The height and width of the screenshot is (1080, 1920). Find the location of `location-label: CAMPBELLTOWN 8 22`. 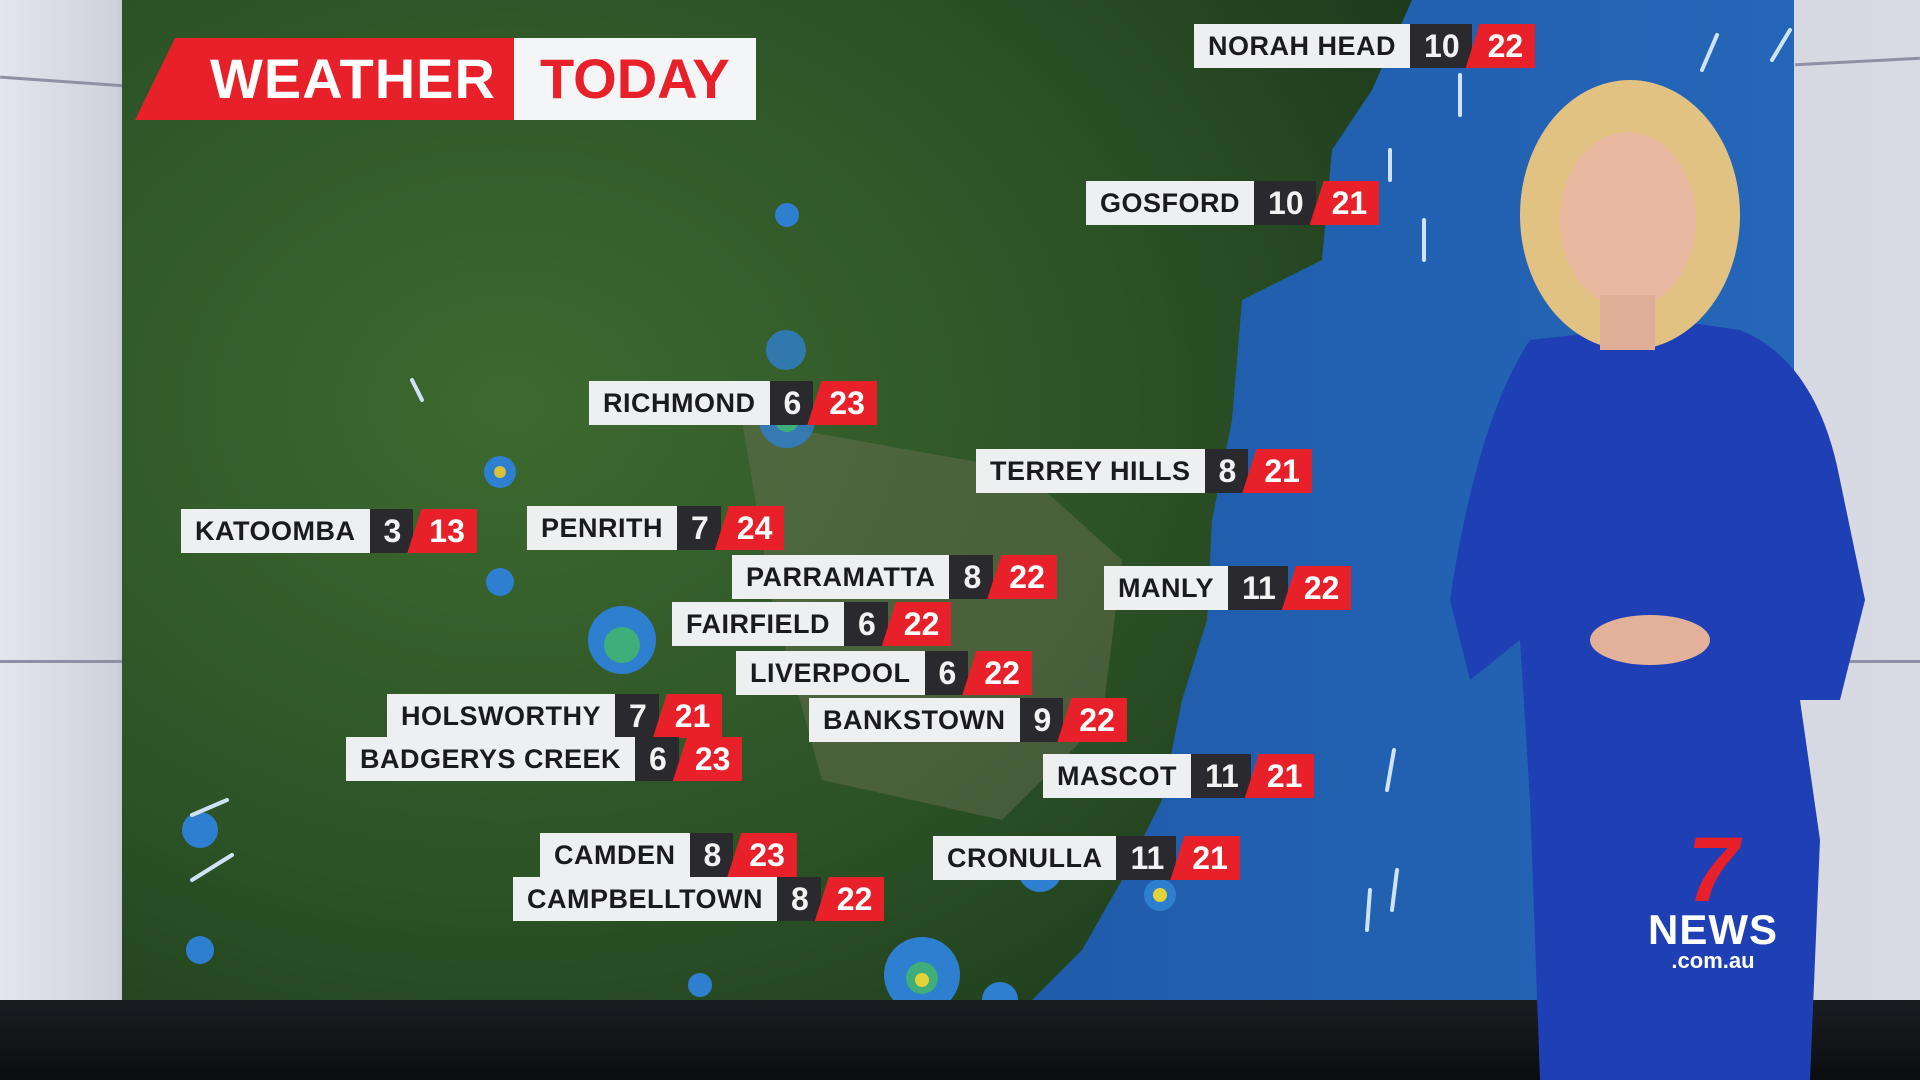

location-label: CAMPBELLTOWN 8 22 is located at coordinates (699, 899).